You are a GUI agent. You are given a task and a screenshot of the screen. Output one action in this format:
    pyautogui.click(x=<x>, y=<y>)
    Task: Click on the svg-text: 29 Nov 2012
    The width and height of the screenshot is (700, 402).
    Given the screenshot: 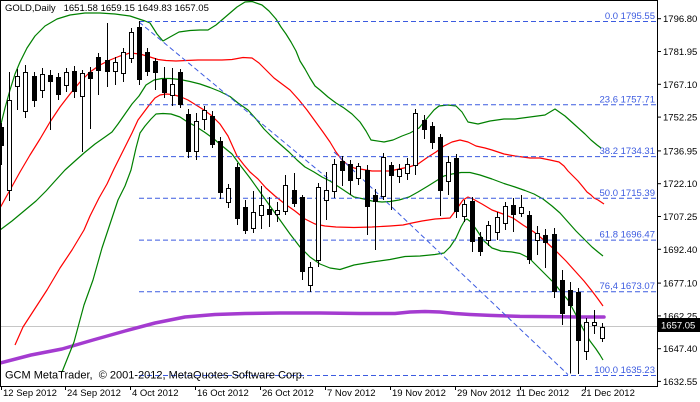 What is the action you would take?
    pyautogui.click(x=484, y=393)
    